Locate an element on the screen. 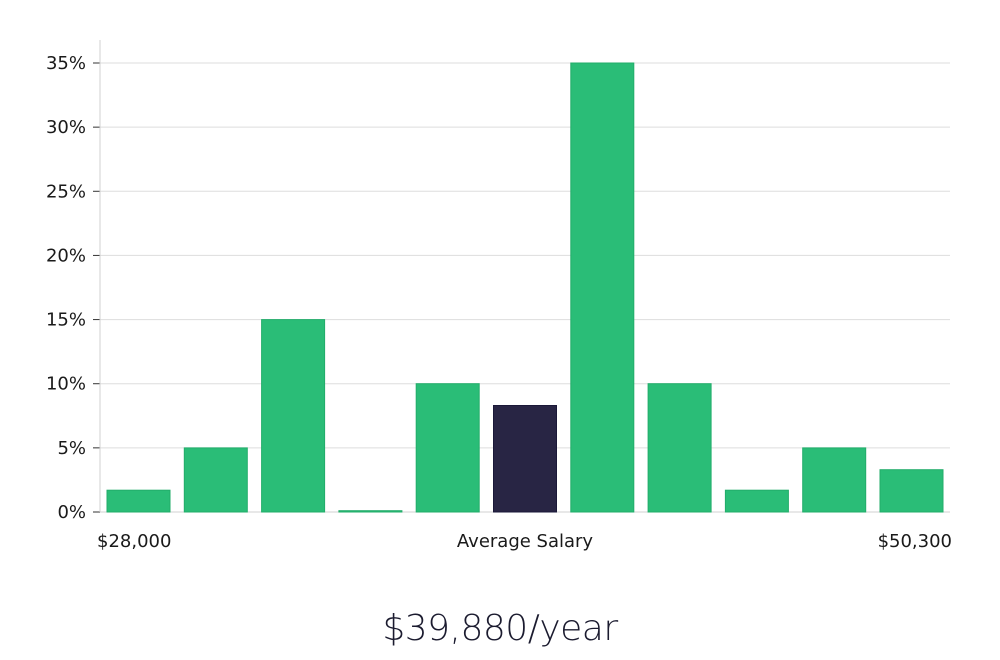 This screenshot has width=1000, height=660. y-axis-ticks: 0% 5% 10% 15% 20% 25% 30% 35% is located at coordinates (73, 288).